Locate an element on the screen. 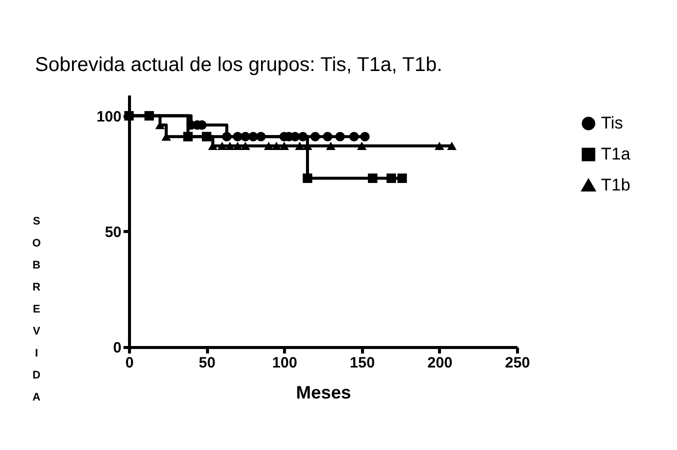  x-tick-label: 0 is located at coordinates (129, 363).